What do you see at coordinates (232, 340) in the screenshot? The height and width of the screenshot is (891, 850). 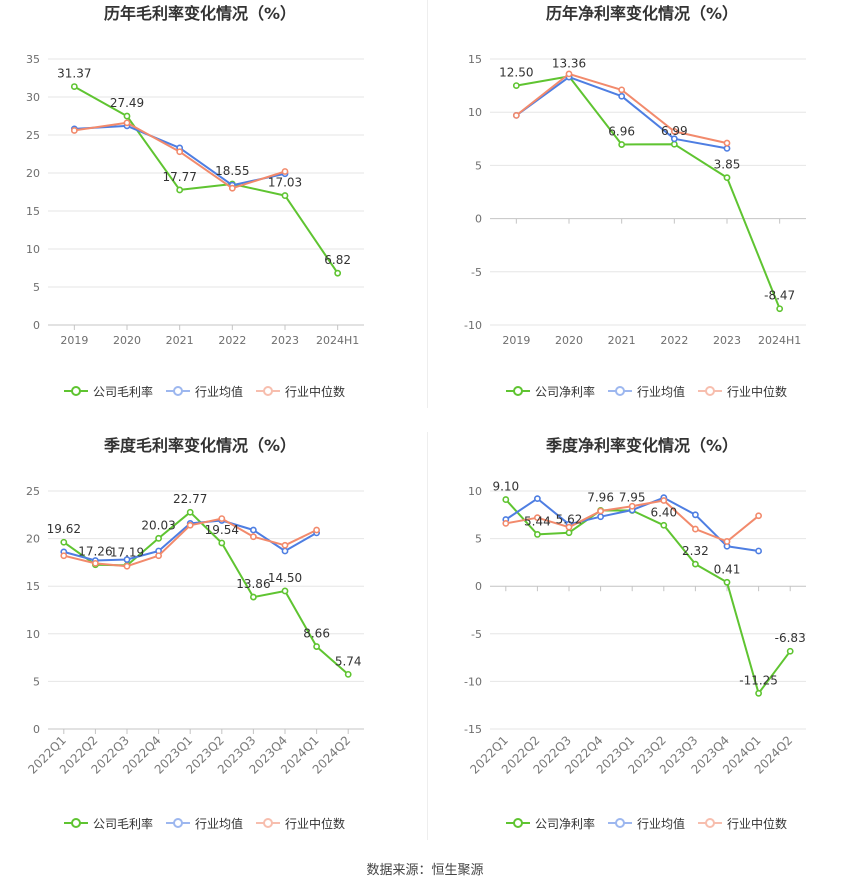 I see `x-tick-label: 2022` at bounding box center [232, 340].